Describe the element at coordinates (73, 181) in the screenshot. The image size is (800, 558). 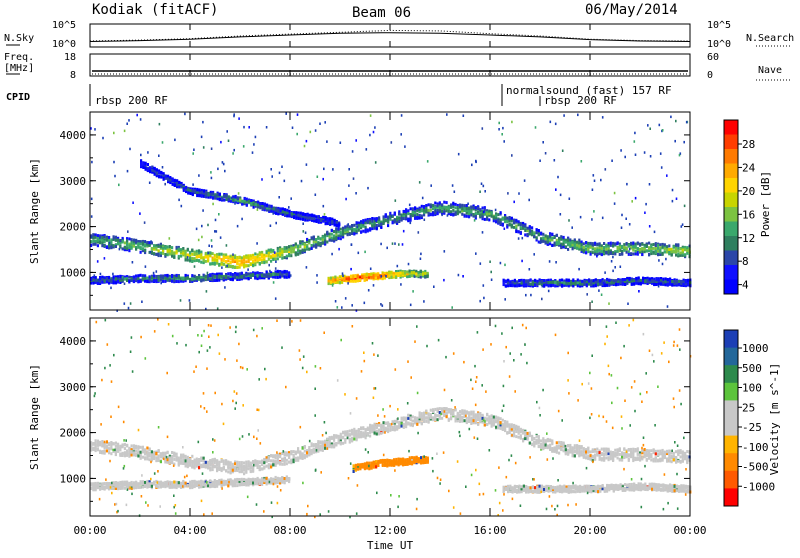
I see `y-tick-label: 3000` at that location.